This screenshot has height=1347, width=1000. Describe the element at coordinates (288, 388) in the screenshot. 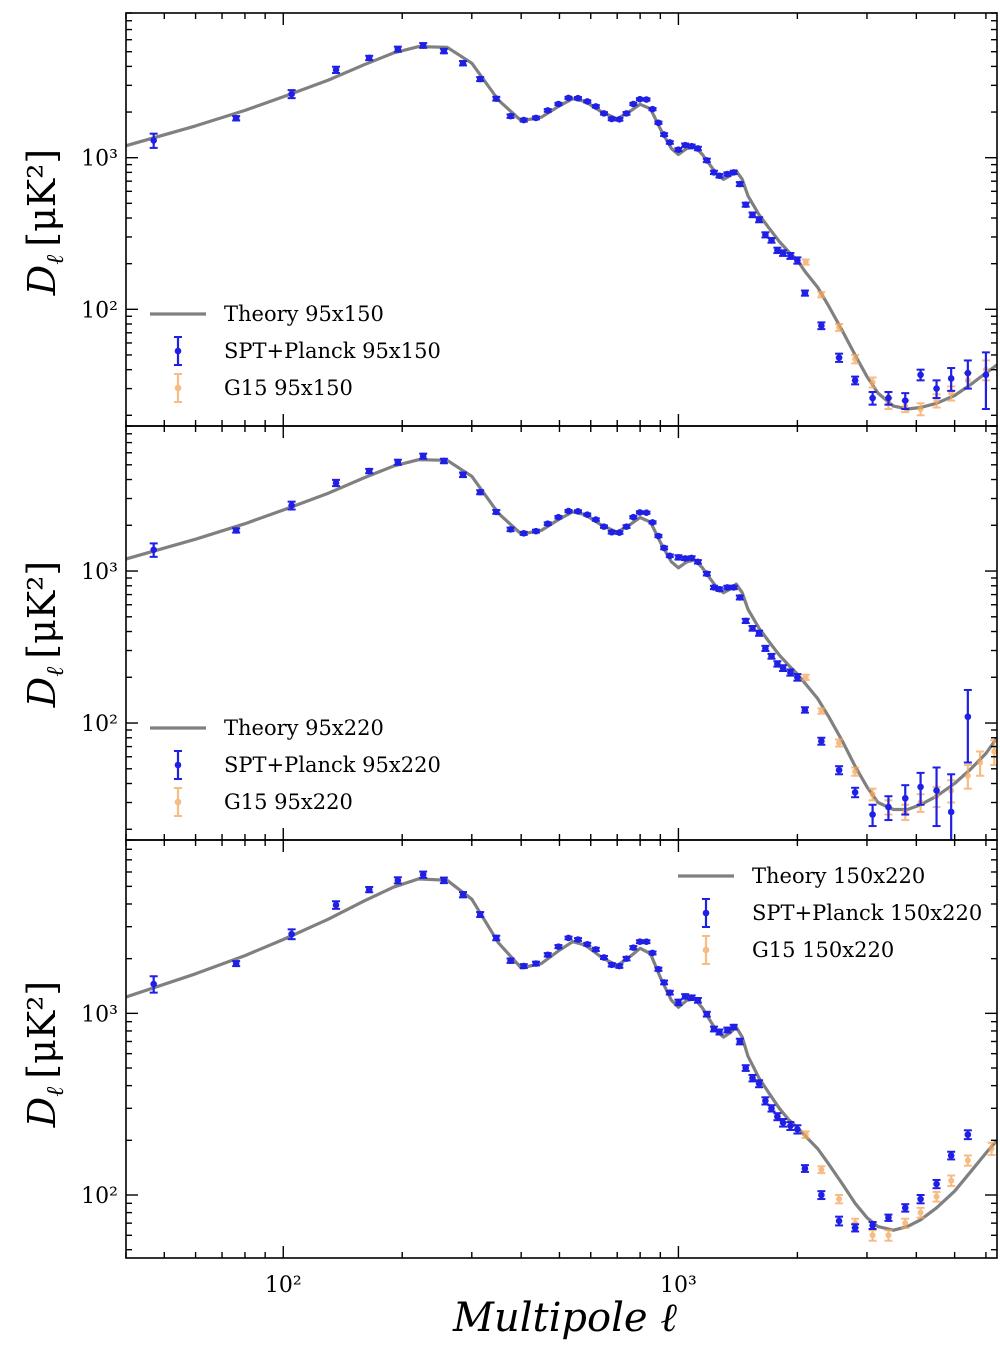

I see `legend-label: G15 95x150` at that location.